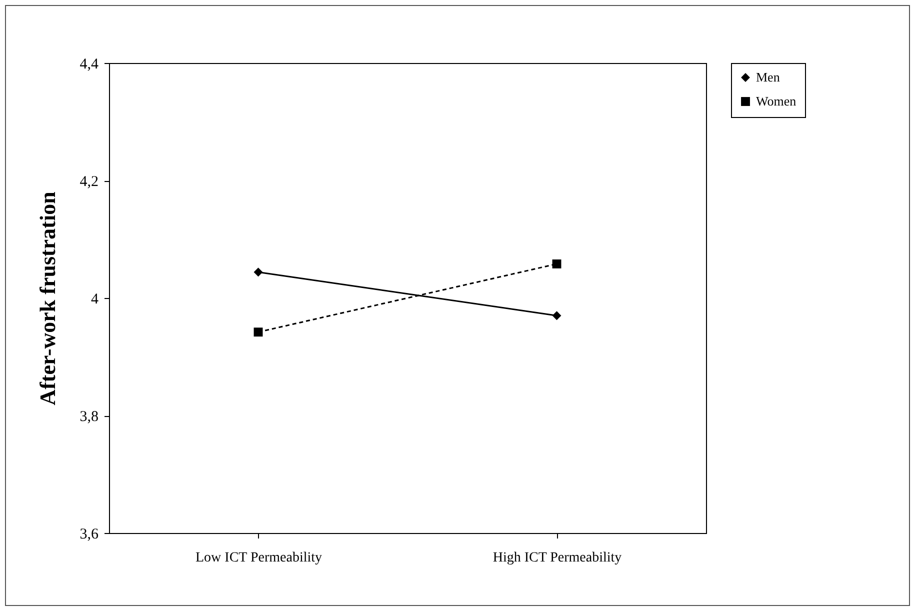  Describe the element at coordinates (768, 77) in the screenshot. I see `legend-label: Men` at that location.